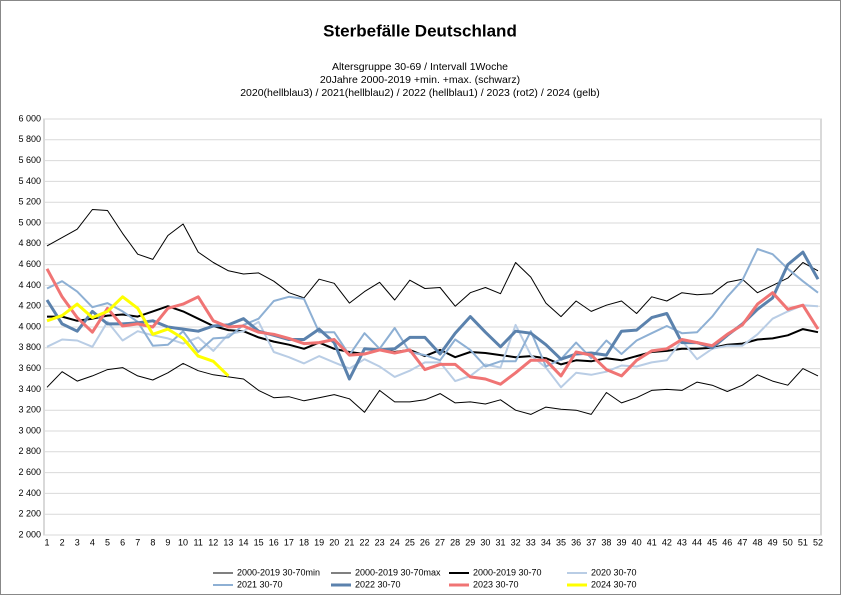  Describe the element at coordinates (546, 542) in the screenshot. I see `x-tick-label: 34` at that location.